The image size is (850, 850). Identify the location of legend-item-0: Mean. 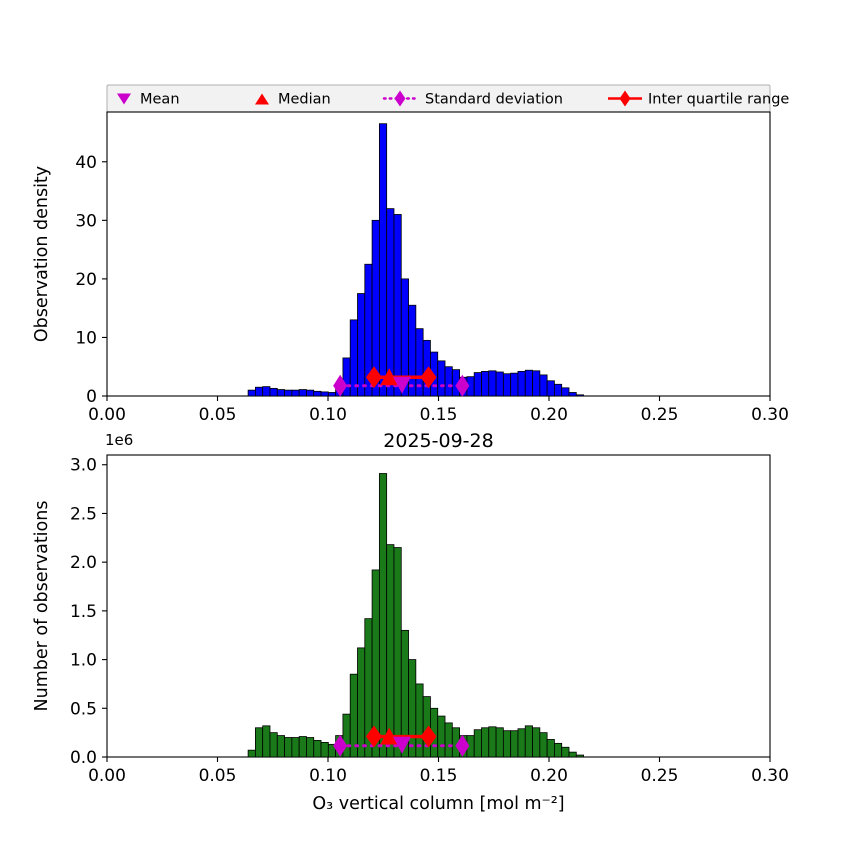
(148, 100).